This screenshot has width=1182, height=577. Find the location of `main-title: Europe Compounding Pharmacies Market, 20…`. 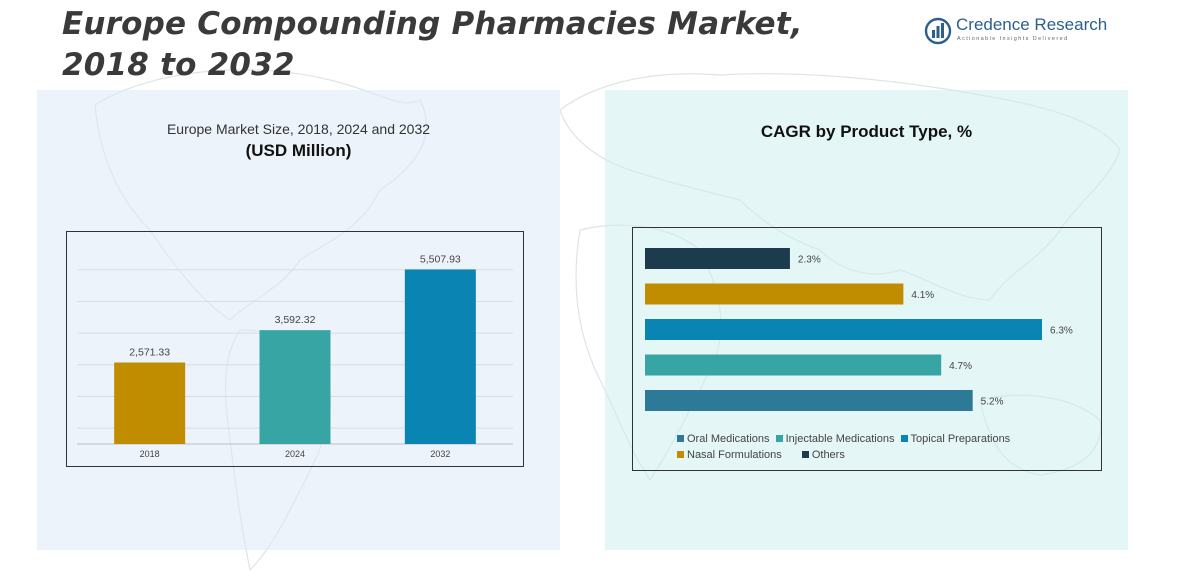

main-title: Europe Compounding Pharmacies Market, 20… is located at coordinates (432, 44).